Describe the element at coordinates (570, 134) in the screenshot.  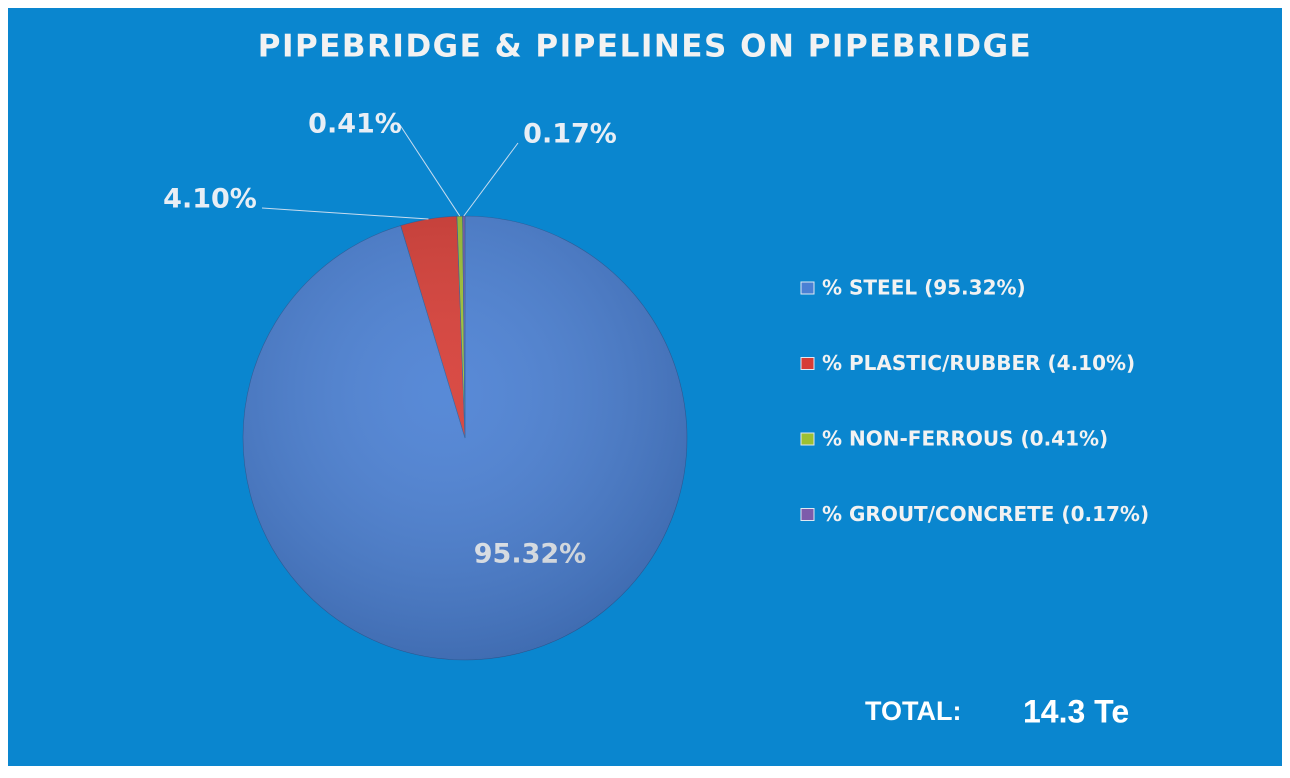
I see `data-label: 0.17%` at that location.